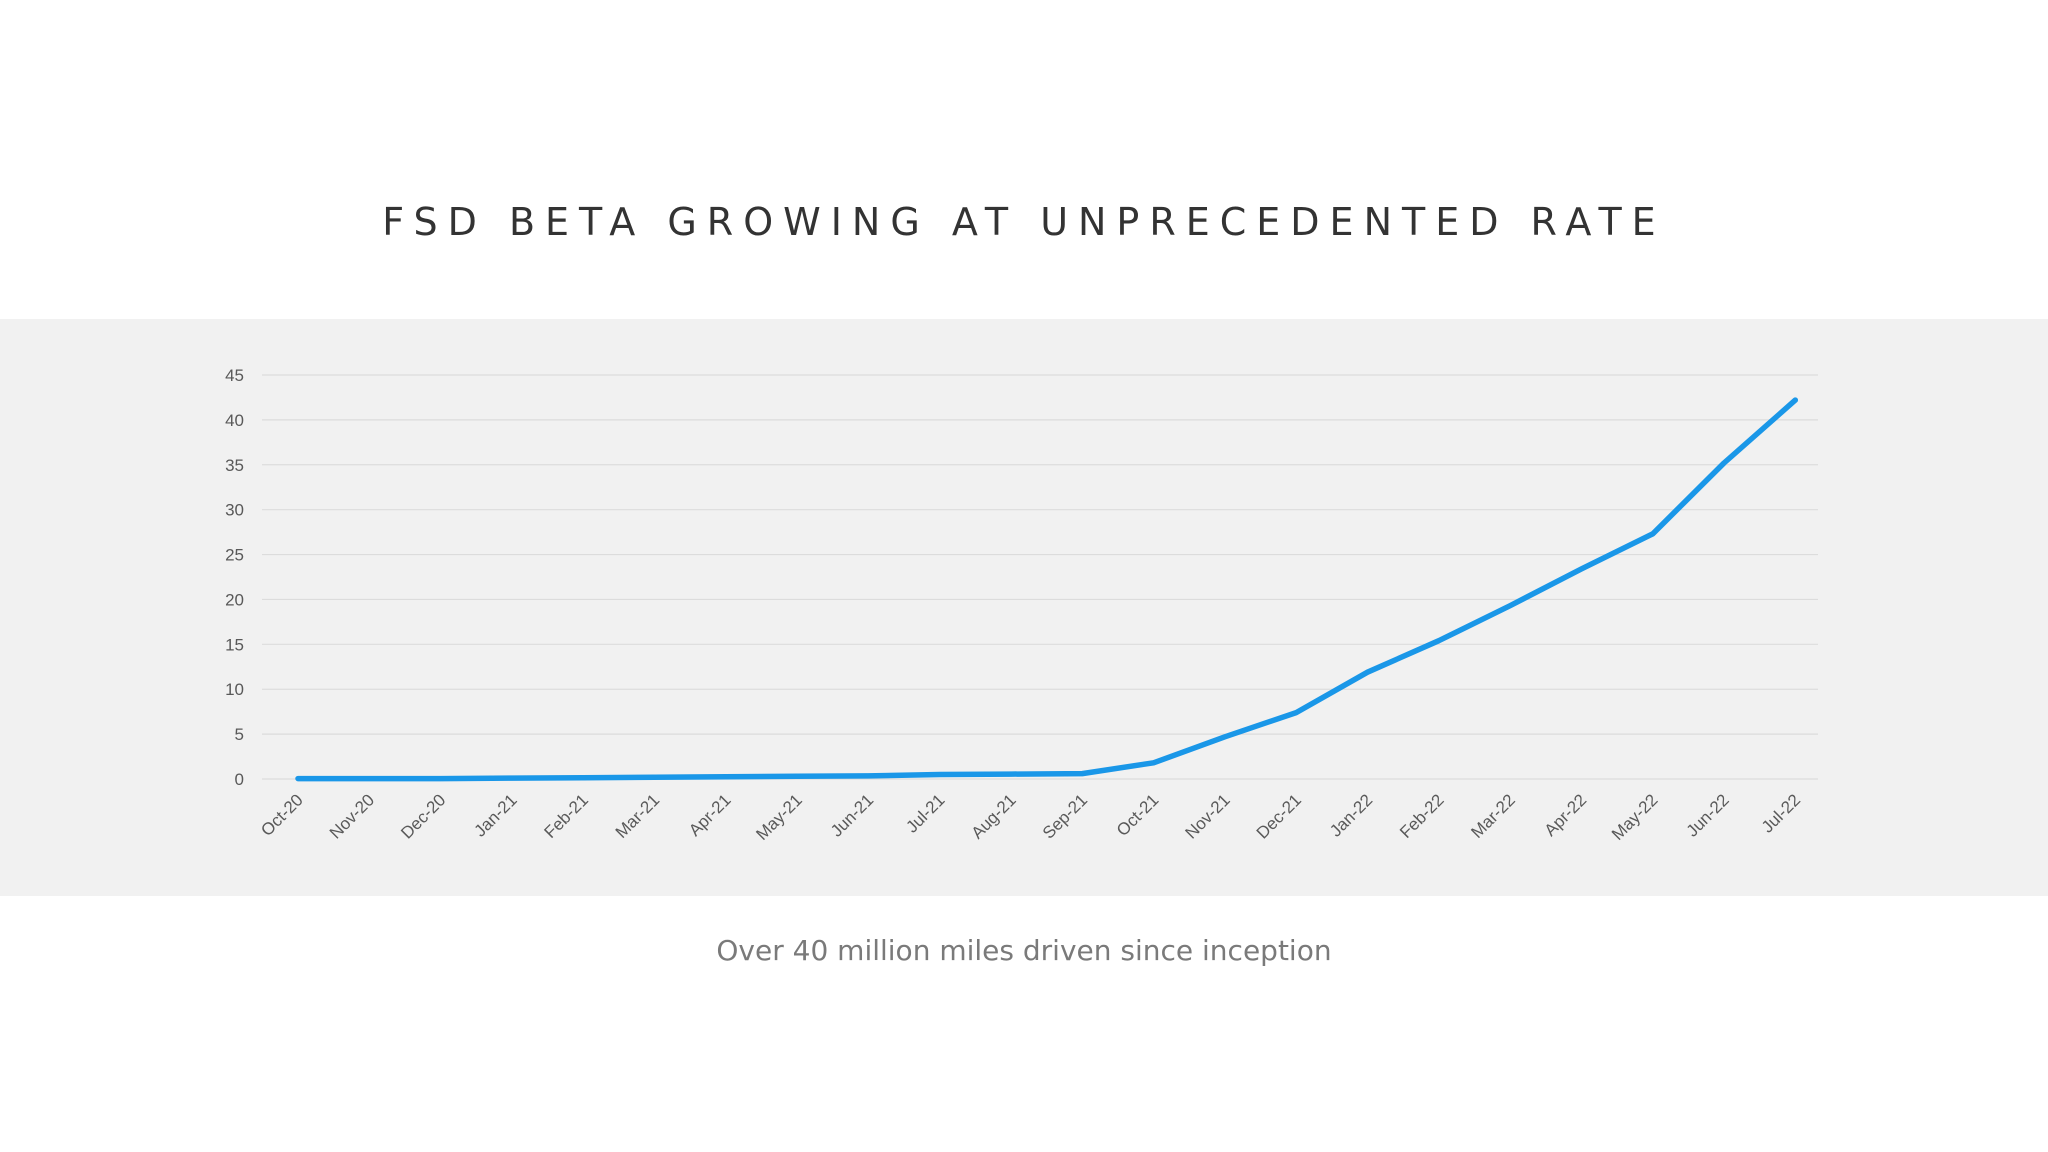 Image resolution: width=2048 pixels, height=1152 pixels. I want to click on x-tick-label: Apr-21, so click(710, 815).